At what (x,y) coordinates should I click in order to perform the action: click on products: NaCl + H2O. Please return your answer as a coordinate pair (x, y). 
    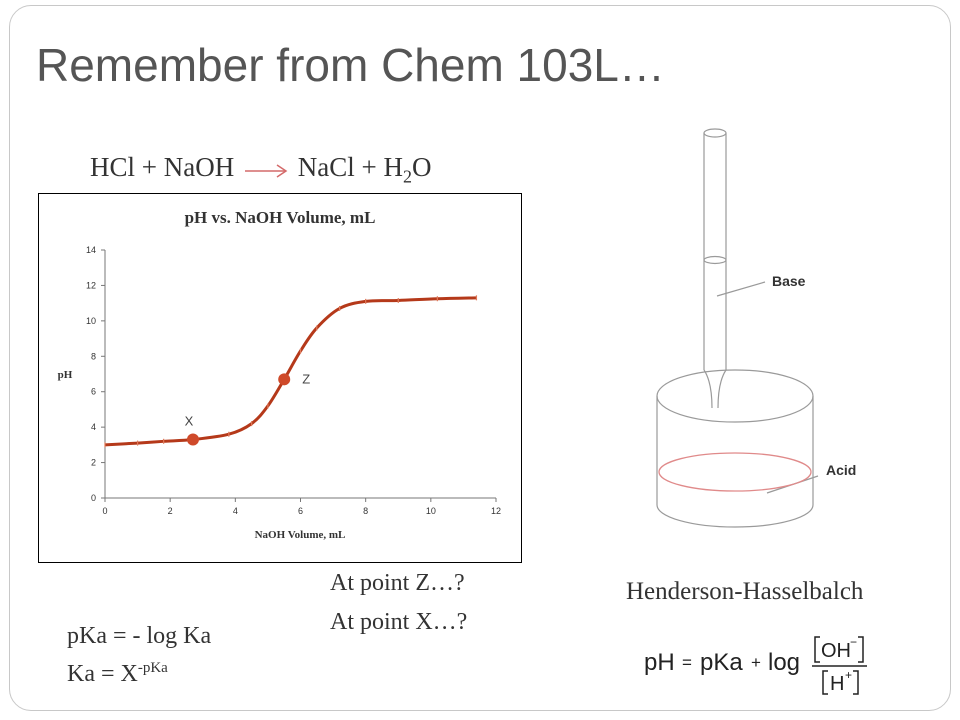
    Looking at the image, I should click on (364, 169).